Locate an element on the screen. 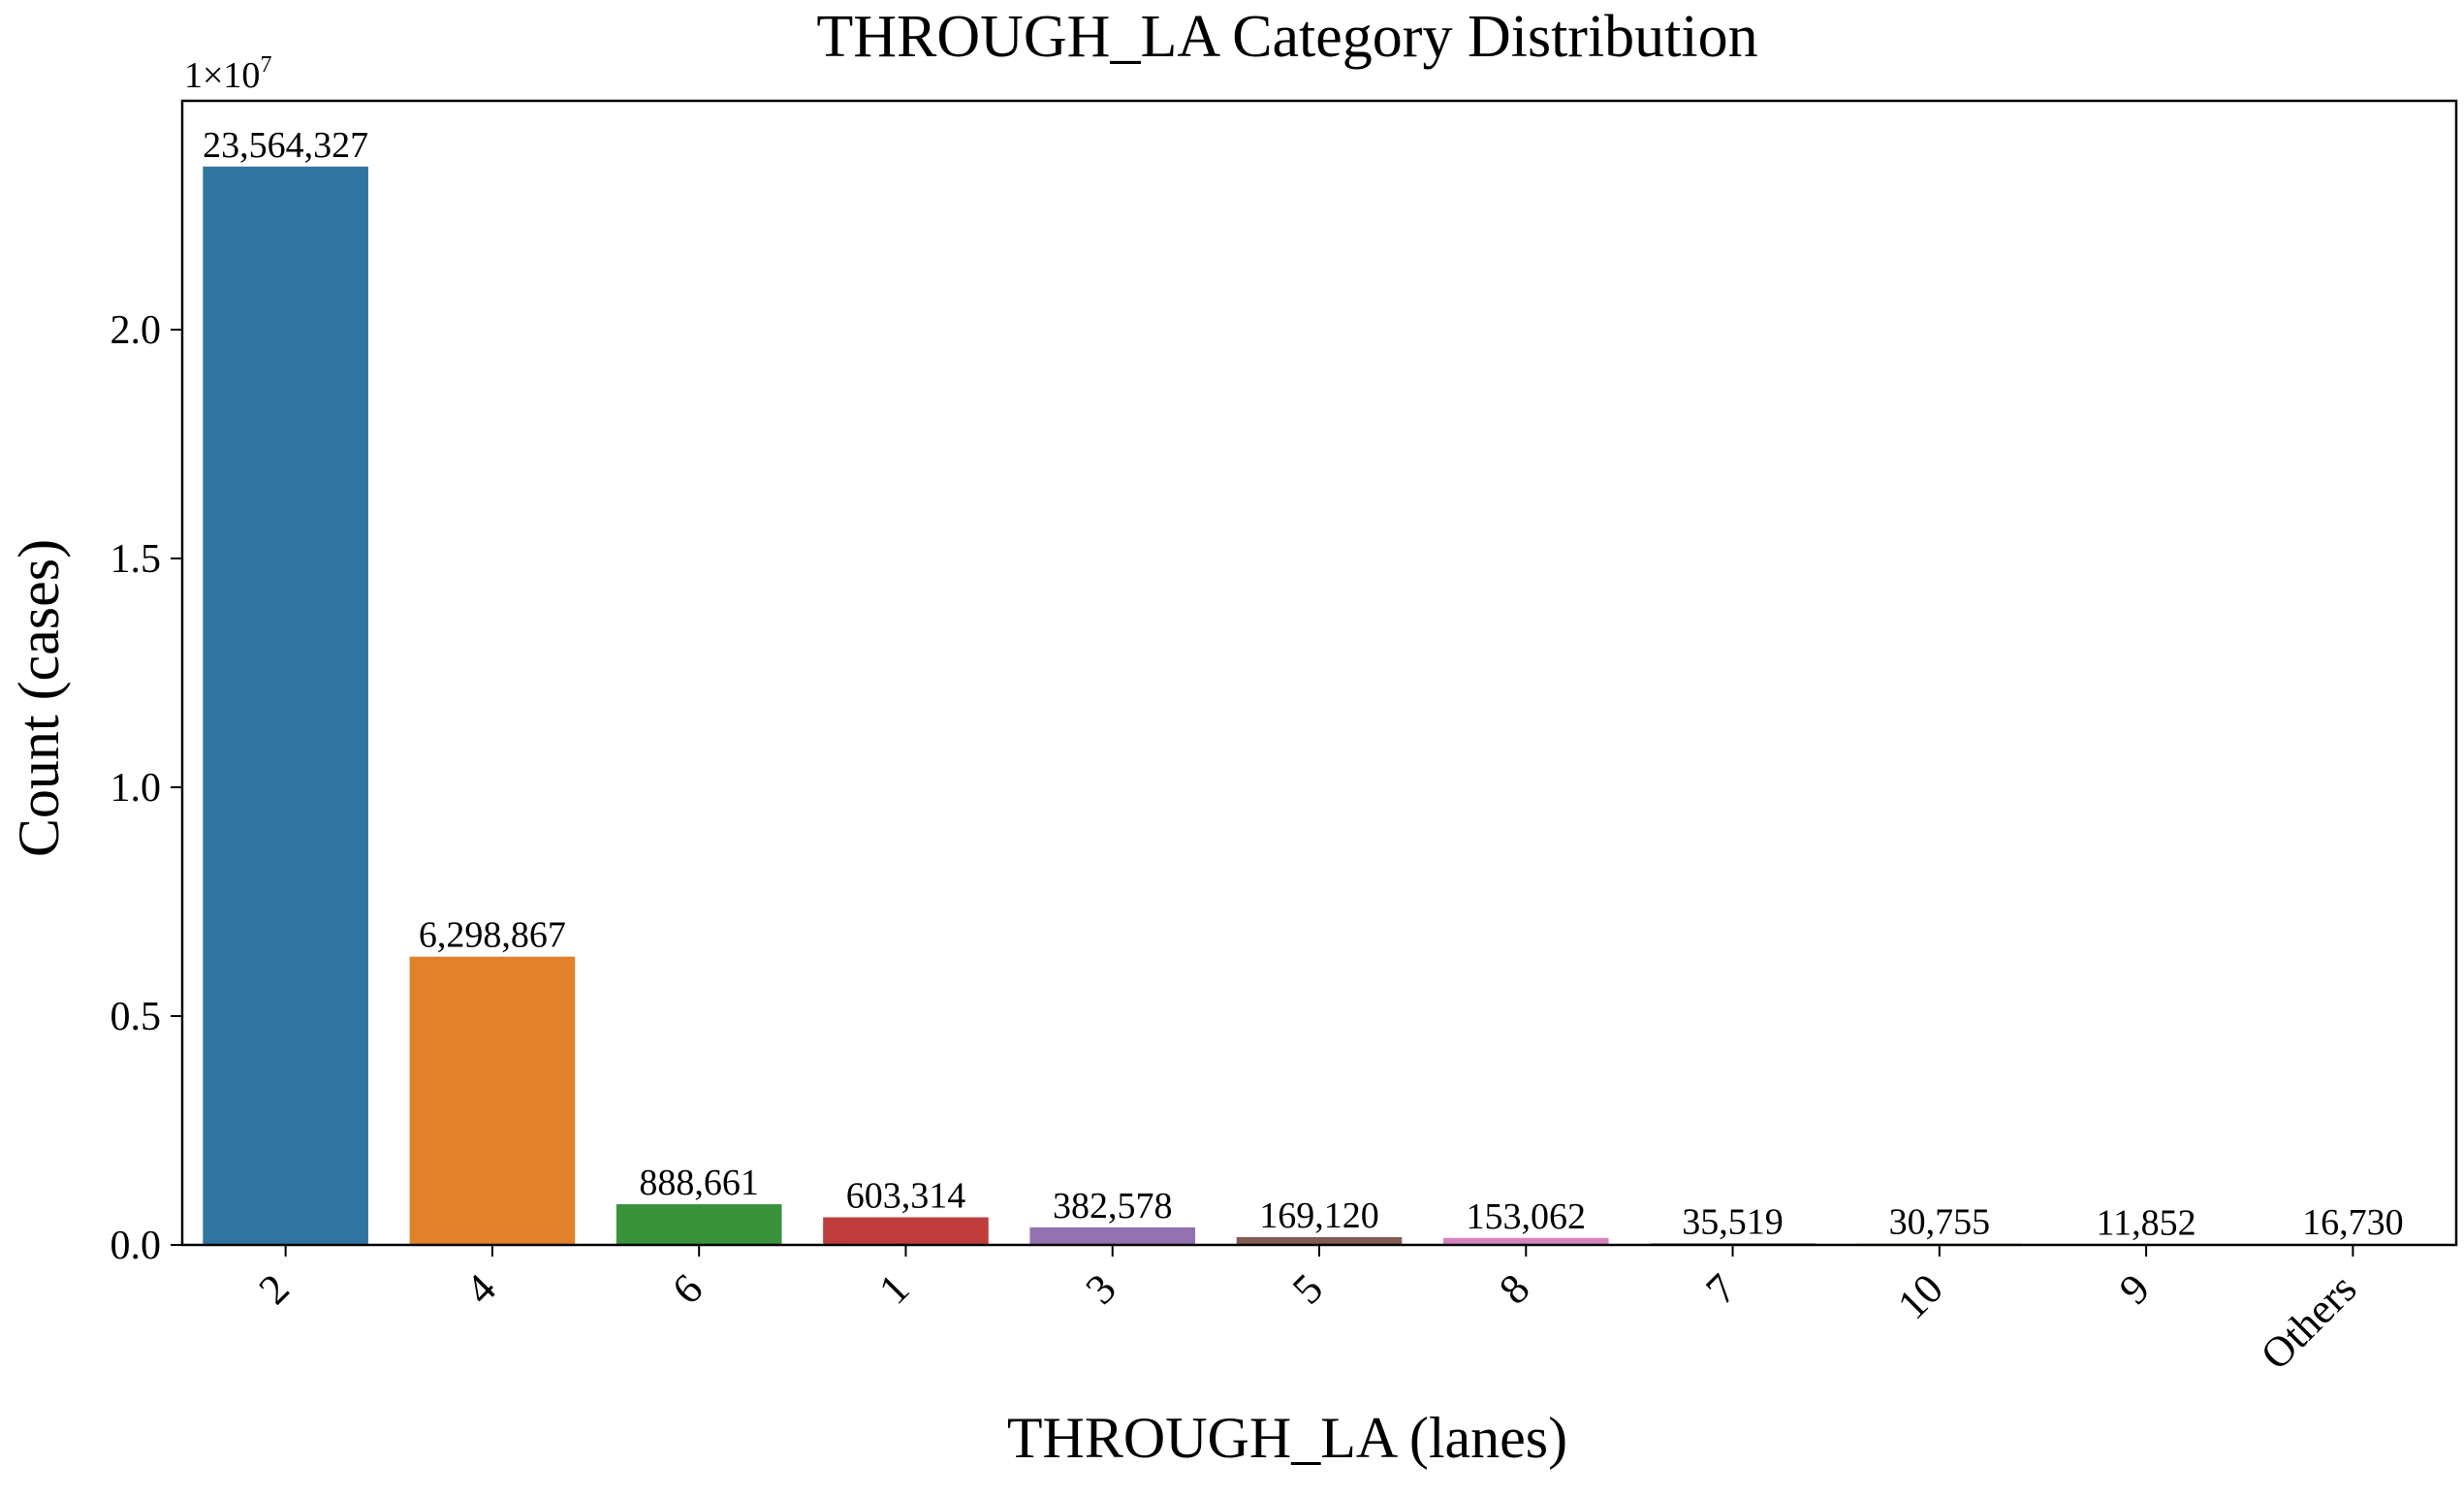  y-tick-label: 1.5 is located at coordinates (136, 559).